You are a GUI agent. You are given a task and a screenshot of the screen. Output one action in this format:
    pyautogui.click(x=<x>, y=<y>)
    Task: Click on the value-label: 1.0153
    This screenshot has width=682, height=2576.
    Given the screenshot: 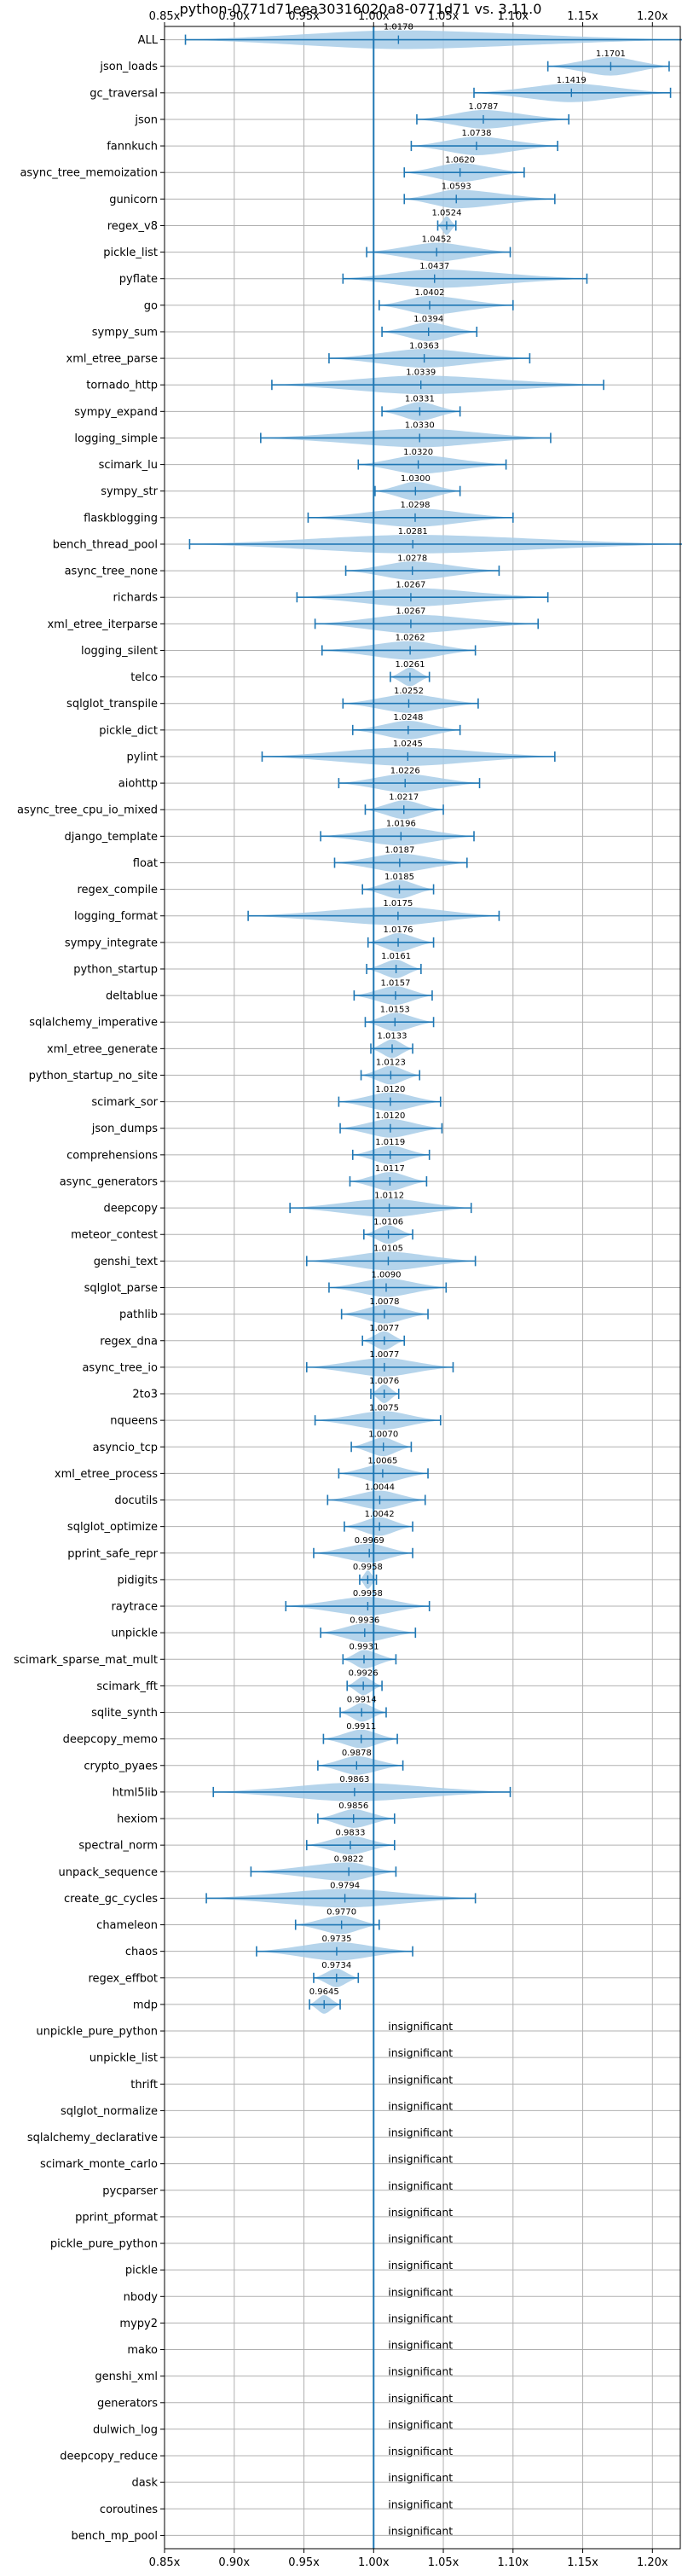 What is the action you would take?
    pyautogui.click(x=395, y=1009)
    